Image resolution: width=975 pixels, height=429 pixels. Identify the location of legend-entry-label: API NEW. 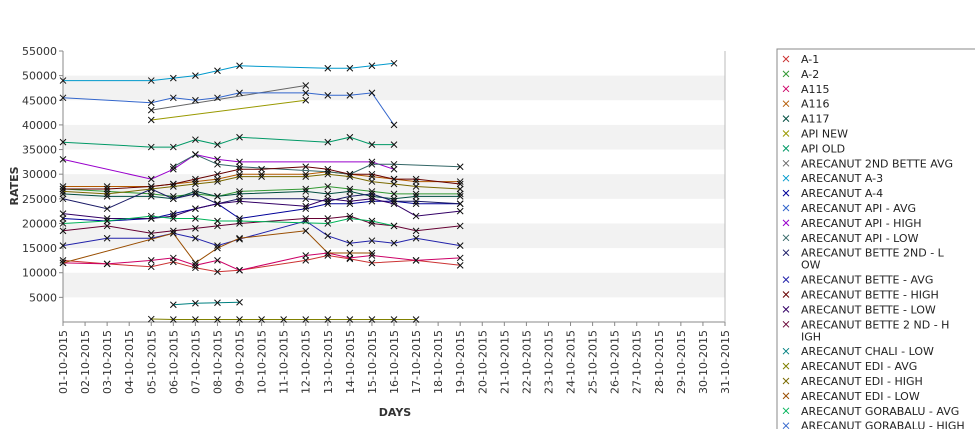
(824, 134).